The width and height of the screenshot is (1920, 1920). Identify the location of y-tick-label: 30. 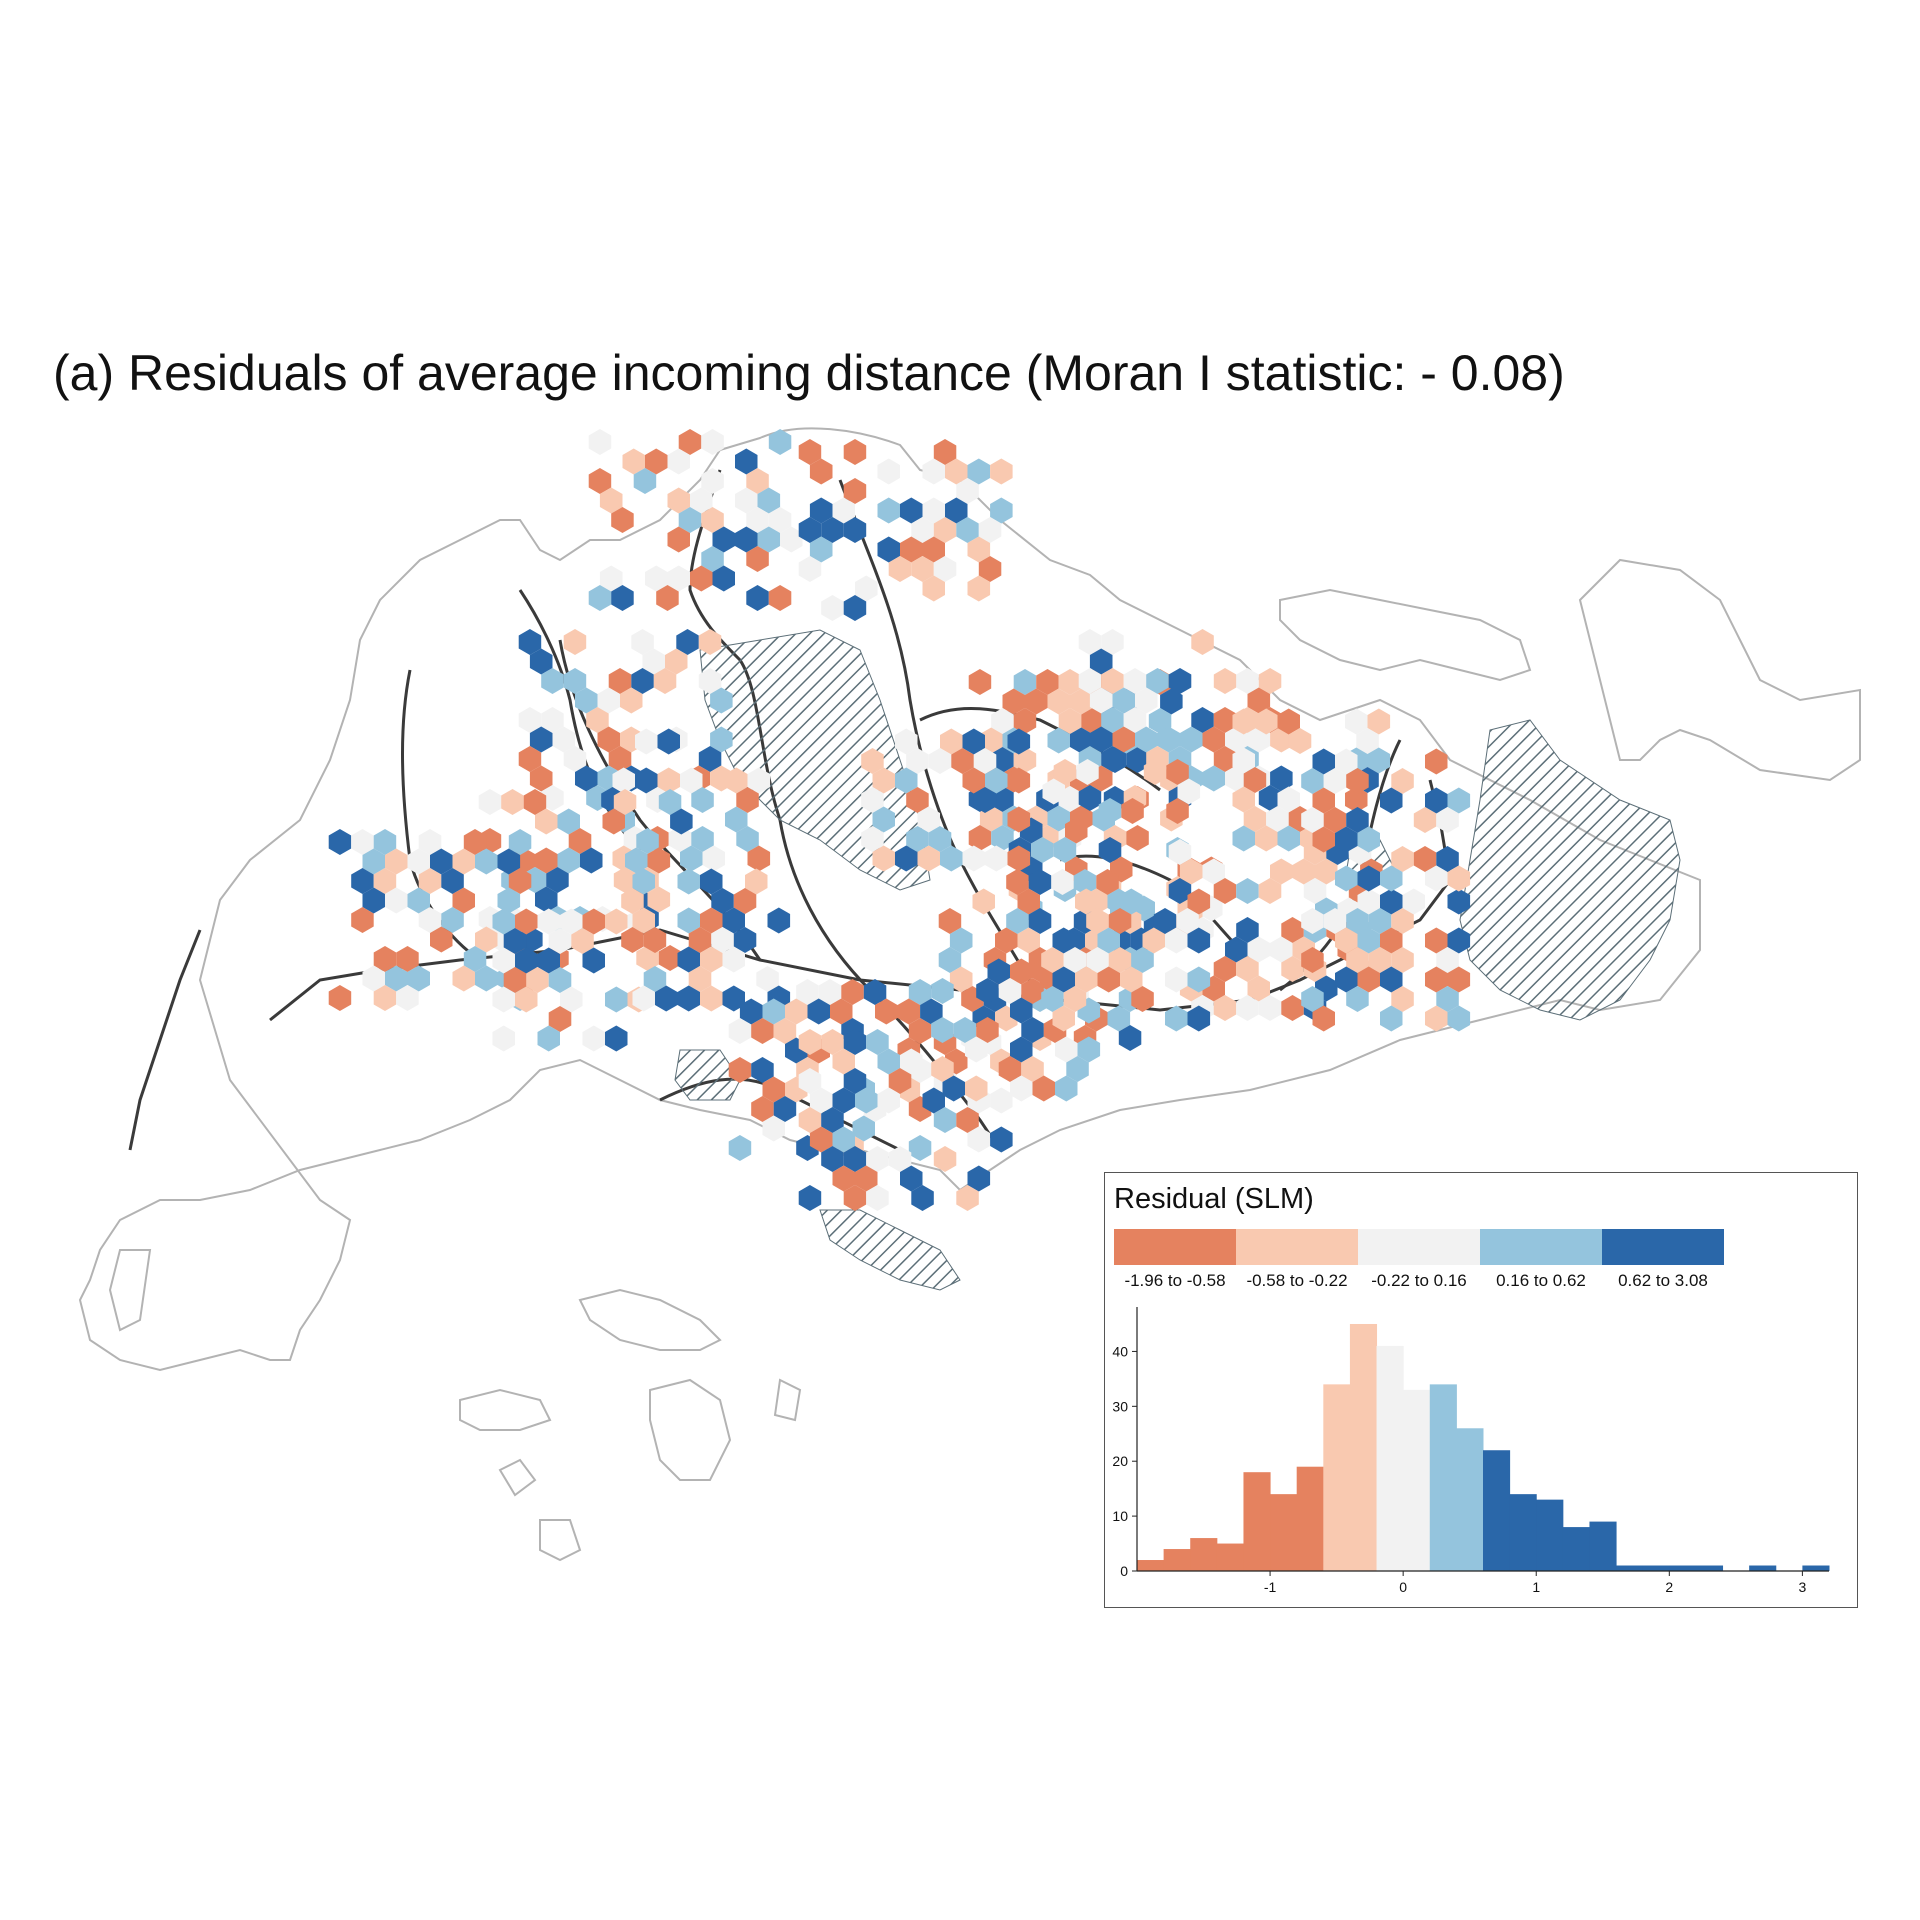
(1120, 1406).